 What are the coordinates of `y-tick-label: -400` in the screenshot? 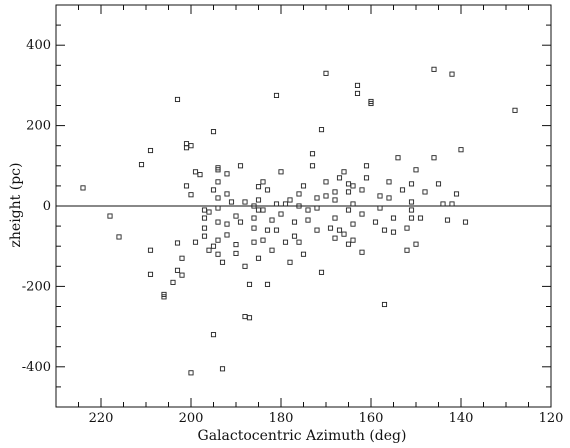 It's located at (36, 367).